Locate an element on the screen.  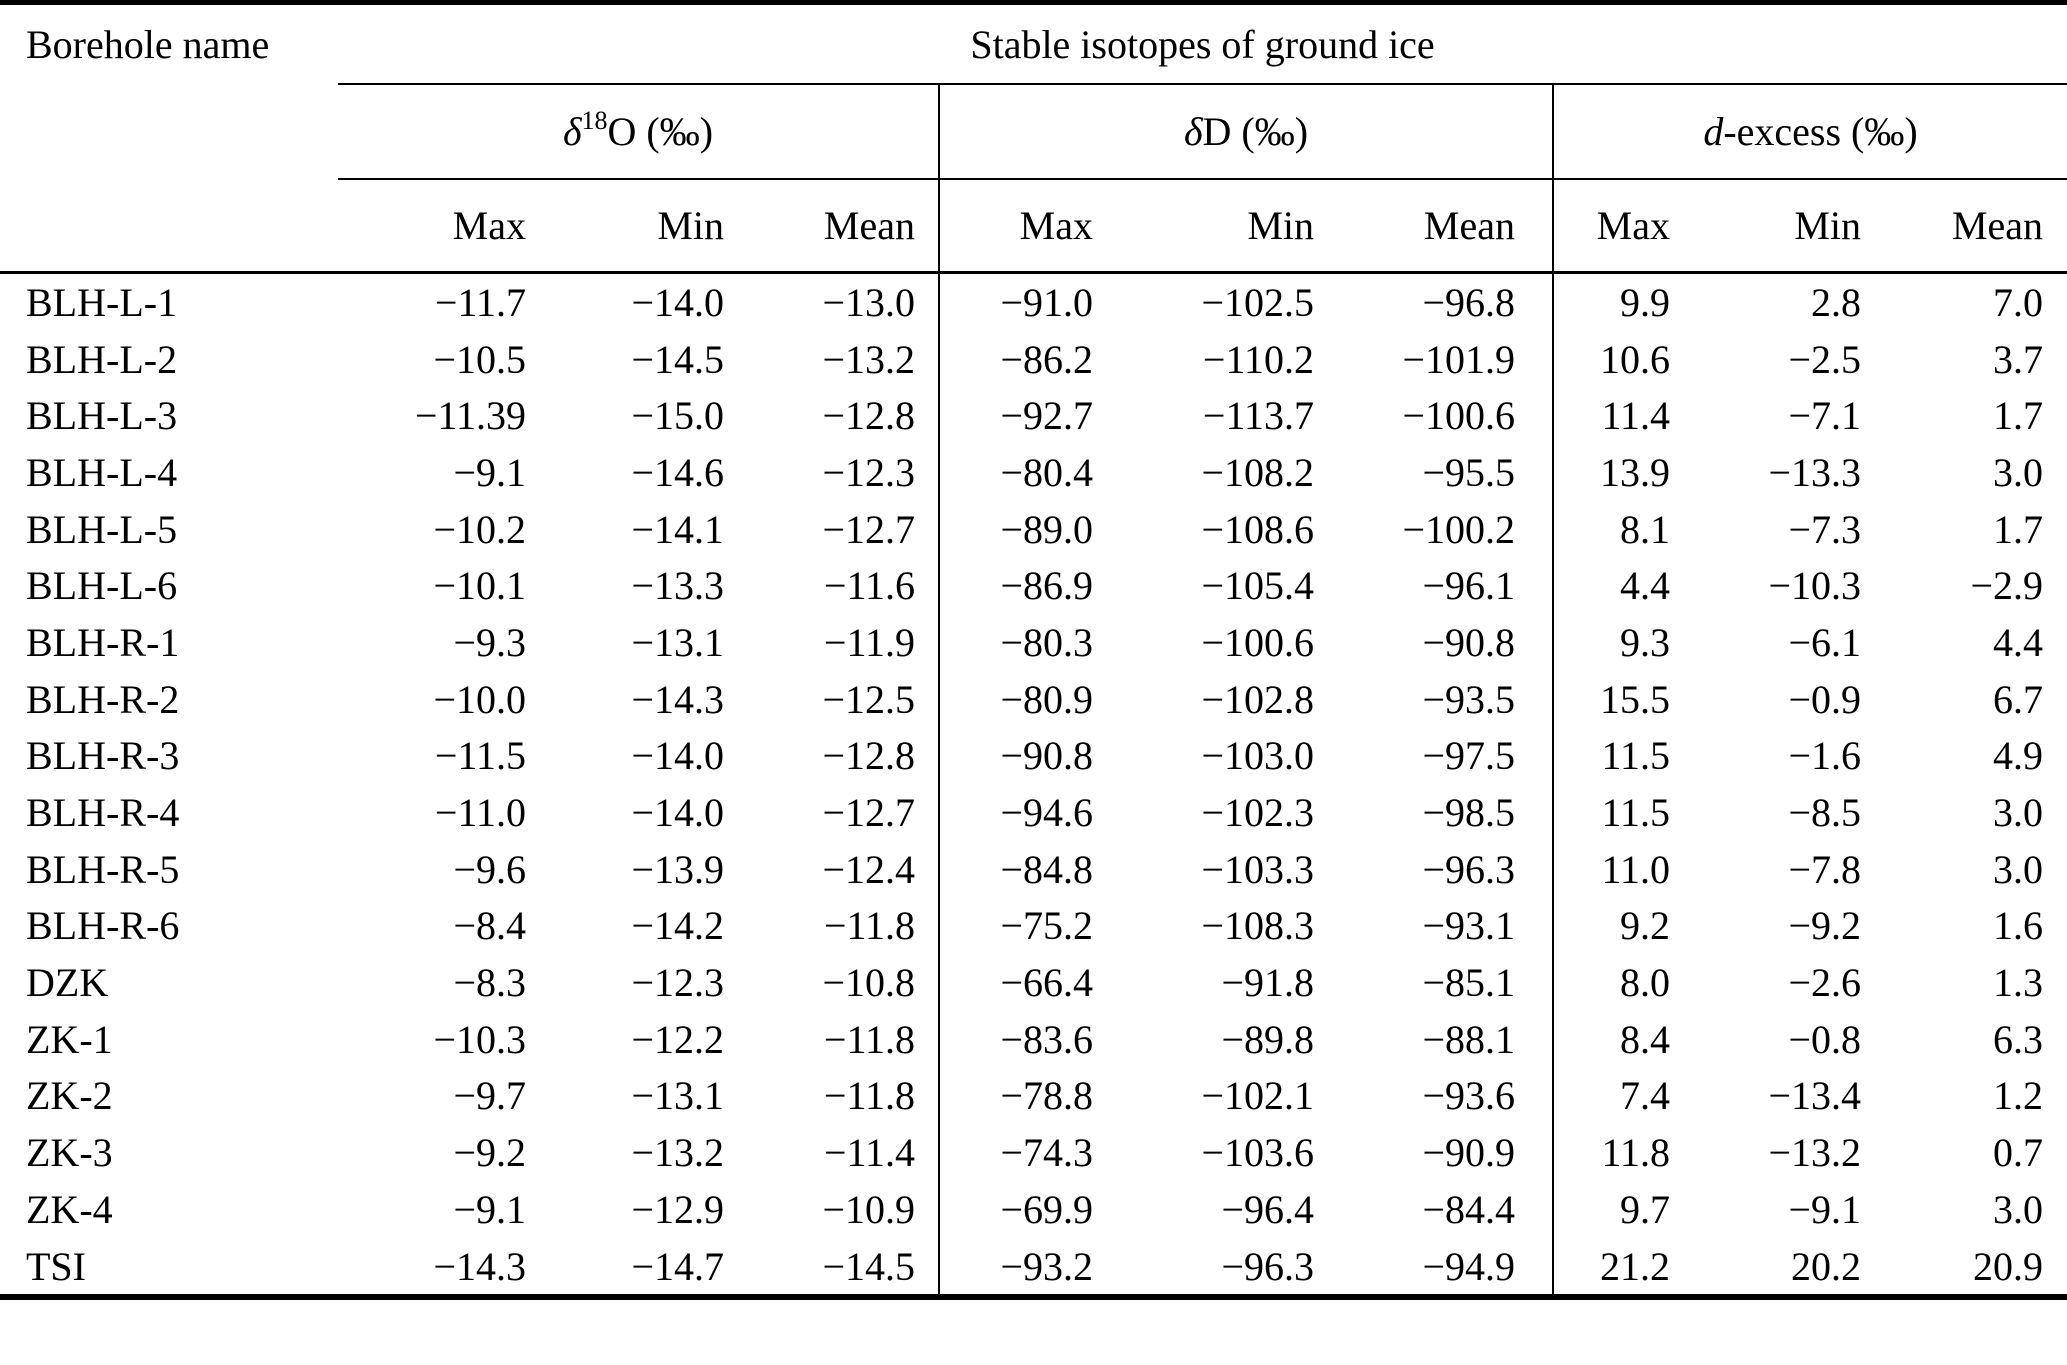
value-cell: −94.9 is located at coordinates (1468, 1266).